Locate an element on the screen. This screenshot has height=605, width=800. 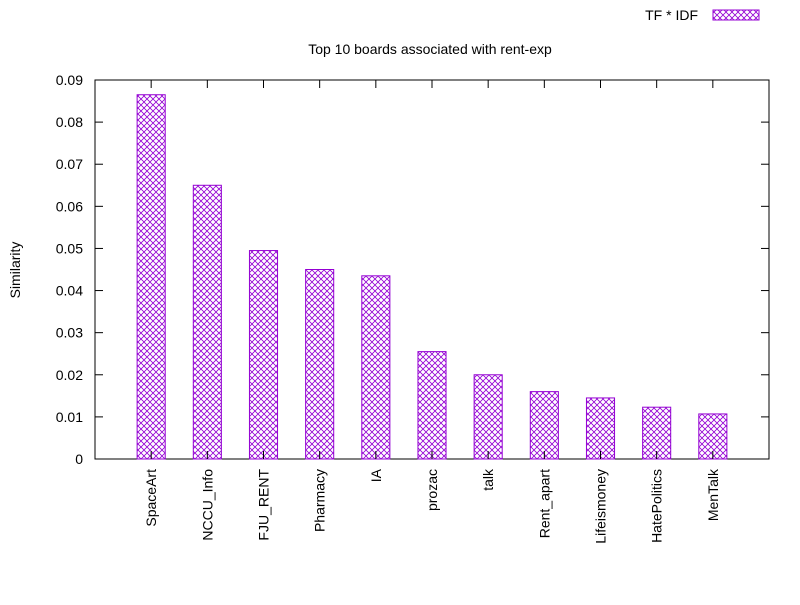
y-axis-label: Similarity is located at coordinates (15, 270).